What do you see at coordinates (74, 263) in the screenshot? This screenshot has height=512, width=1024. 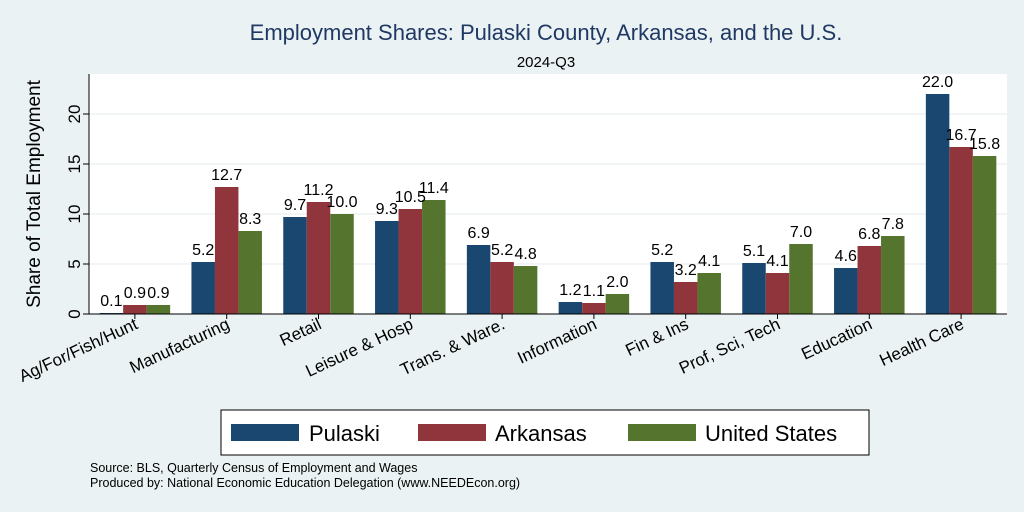 I see `y-tick-label: 5` at bounding box center [74, 263].